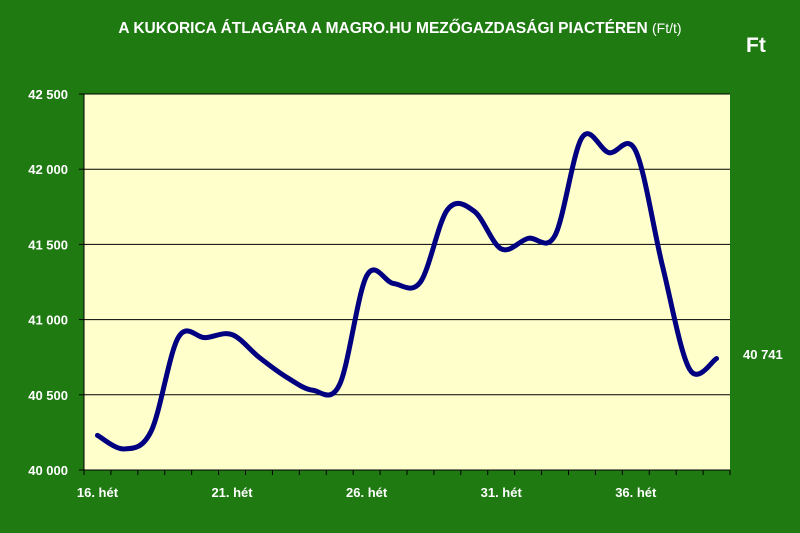 The width and height of the screenshot is (800, 533). I want to click on y-axis-unit-label: Ft, so click(756, 45).